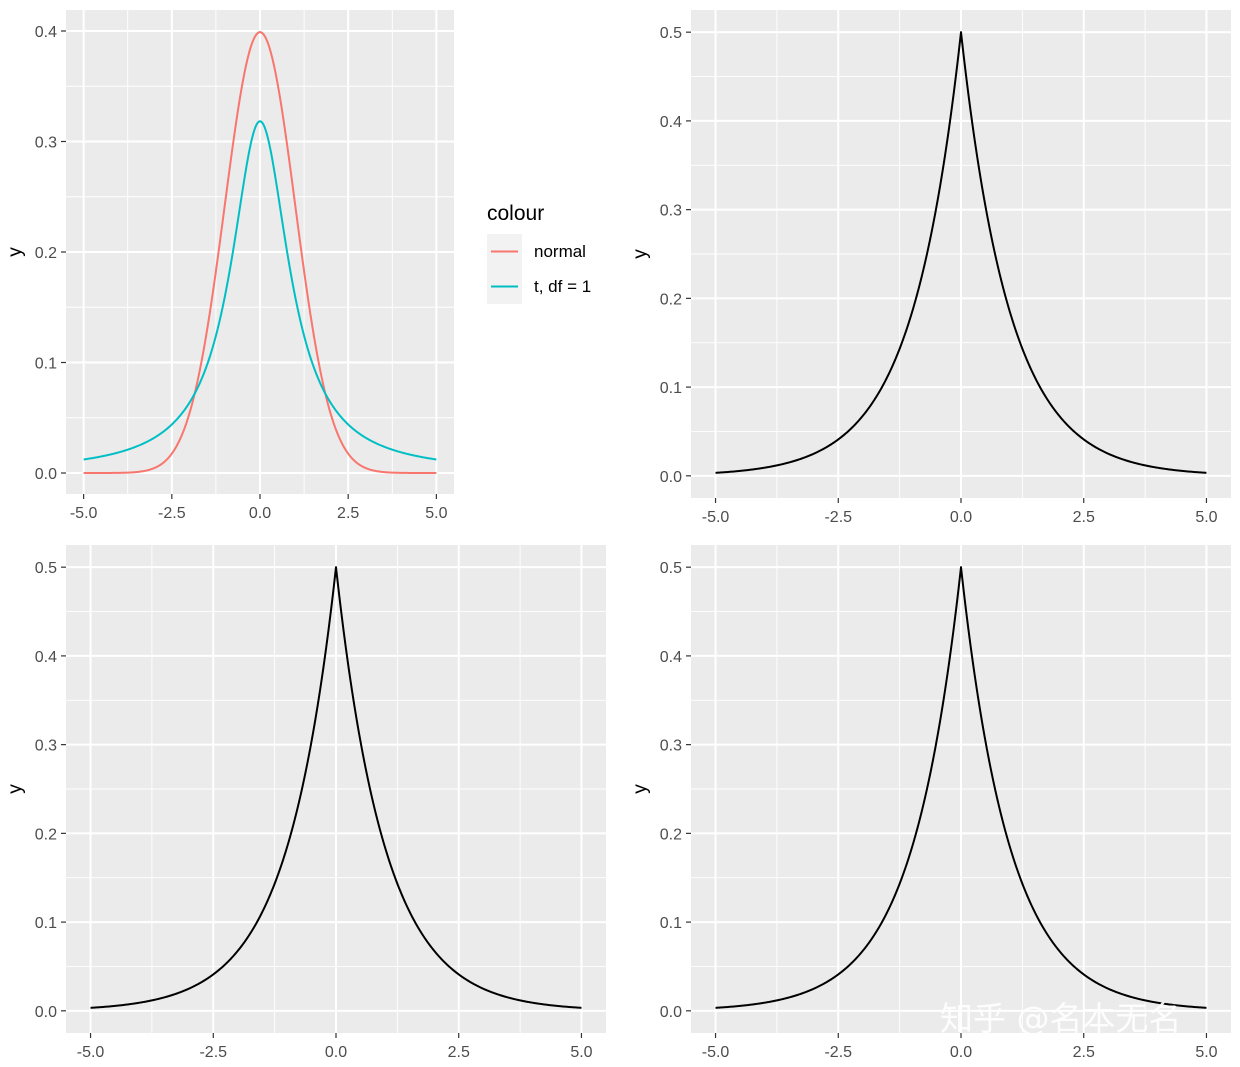 The image size is (1240, 1067). I want to click on legend-label: t, df = 1, so click(562, 286).